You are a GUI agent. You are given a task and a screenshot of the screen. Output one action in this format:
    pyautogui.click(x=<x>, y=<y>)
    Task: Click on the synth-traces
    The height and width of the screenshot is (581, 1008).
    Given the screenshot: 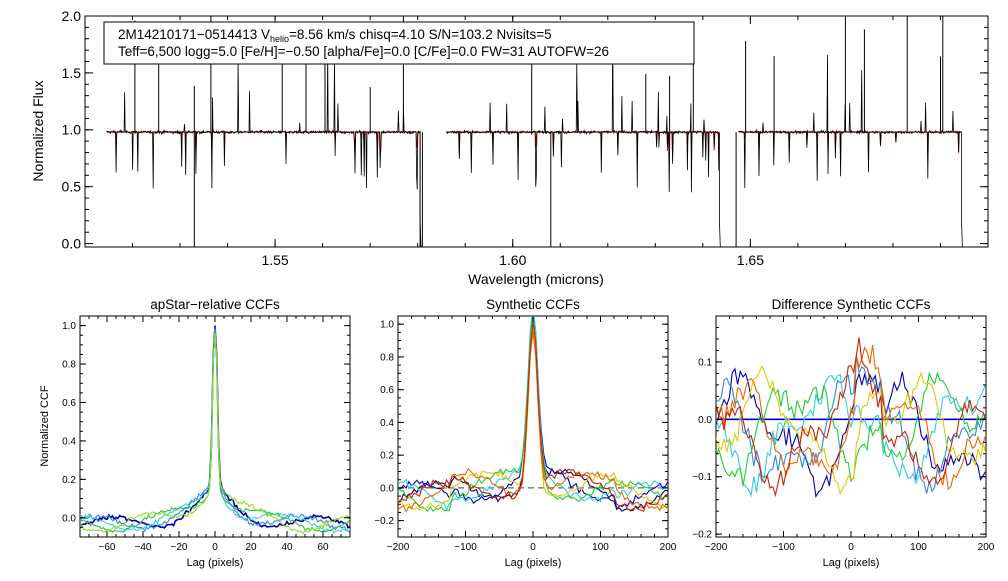 What is the action you would take?
    pyautogui.click(x=533, y=414)
    